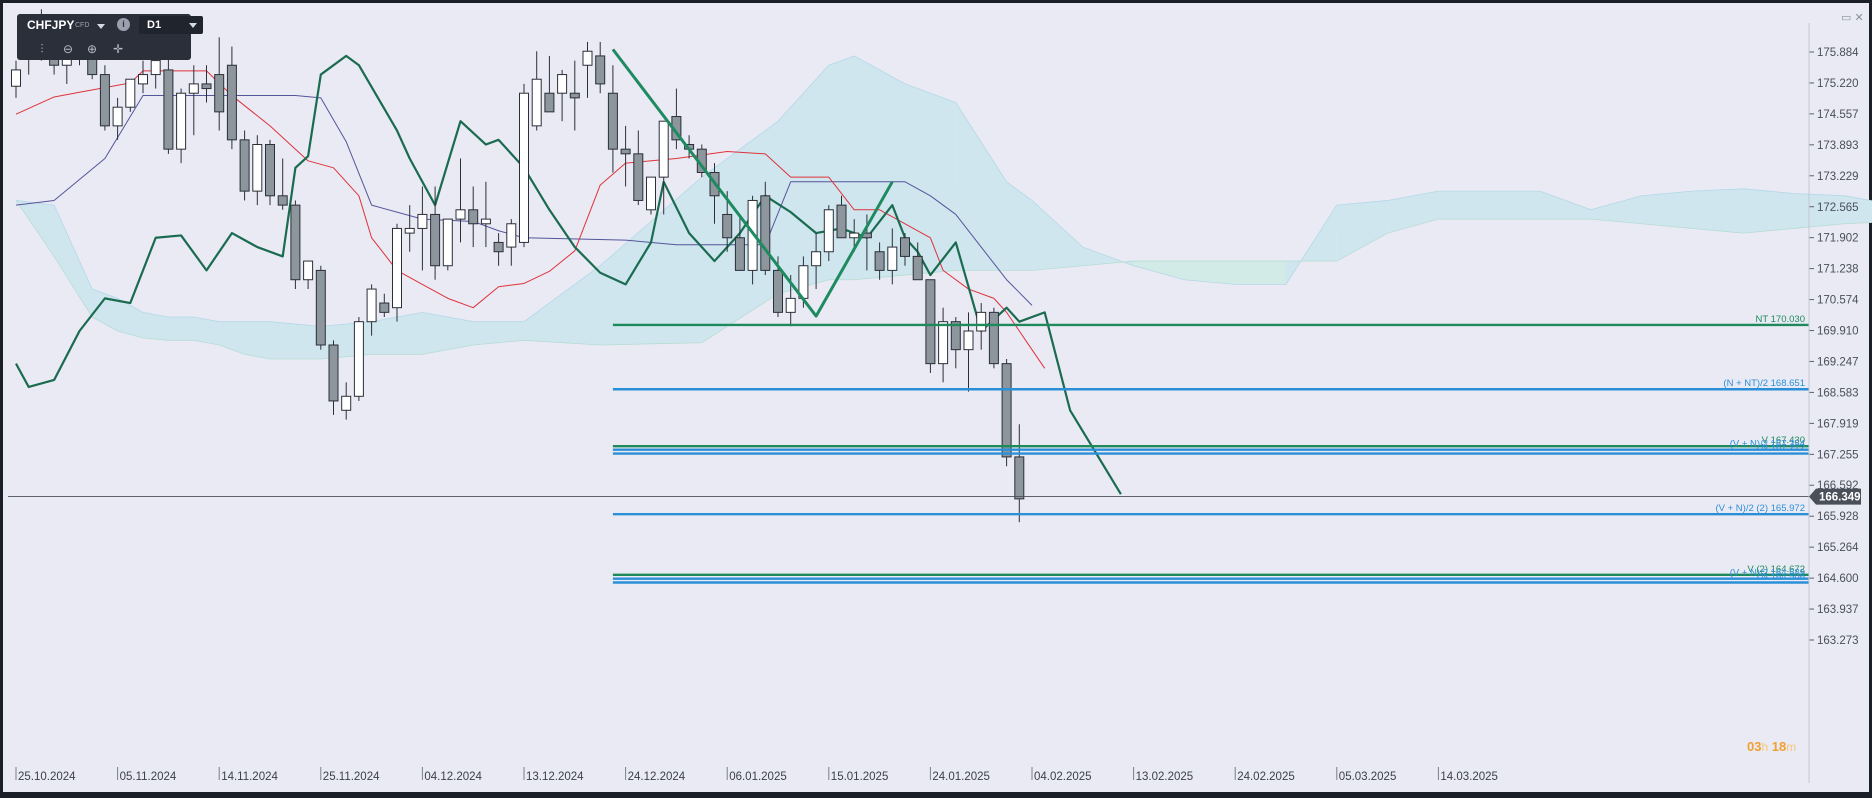 The image size is (1872, 798). Describe the element at coordinates (1368, 777) in the screenshot. I see `x-tick-label: 05.03.2025` at that location.